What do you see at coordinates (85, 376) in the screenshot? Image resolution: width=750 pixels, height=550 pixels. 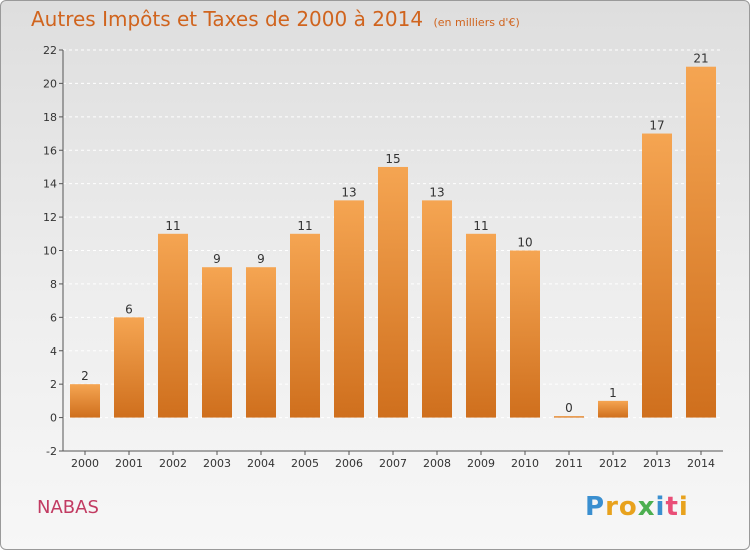 I see `data-label-2000: 2` at bounding box center [85, 376].